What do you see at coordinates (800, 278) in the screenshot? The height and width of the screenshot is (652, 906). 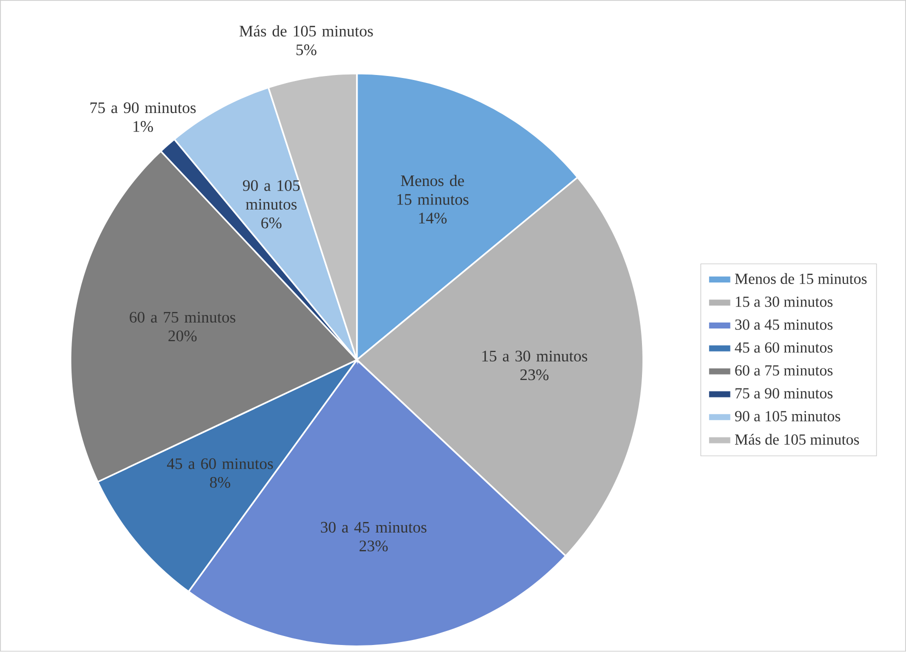 I see `legend-label: Menos de 15 minutos` at bounding box center [800, 278].